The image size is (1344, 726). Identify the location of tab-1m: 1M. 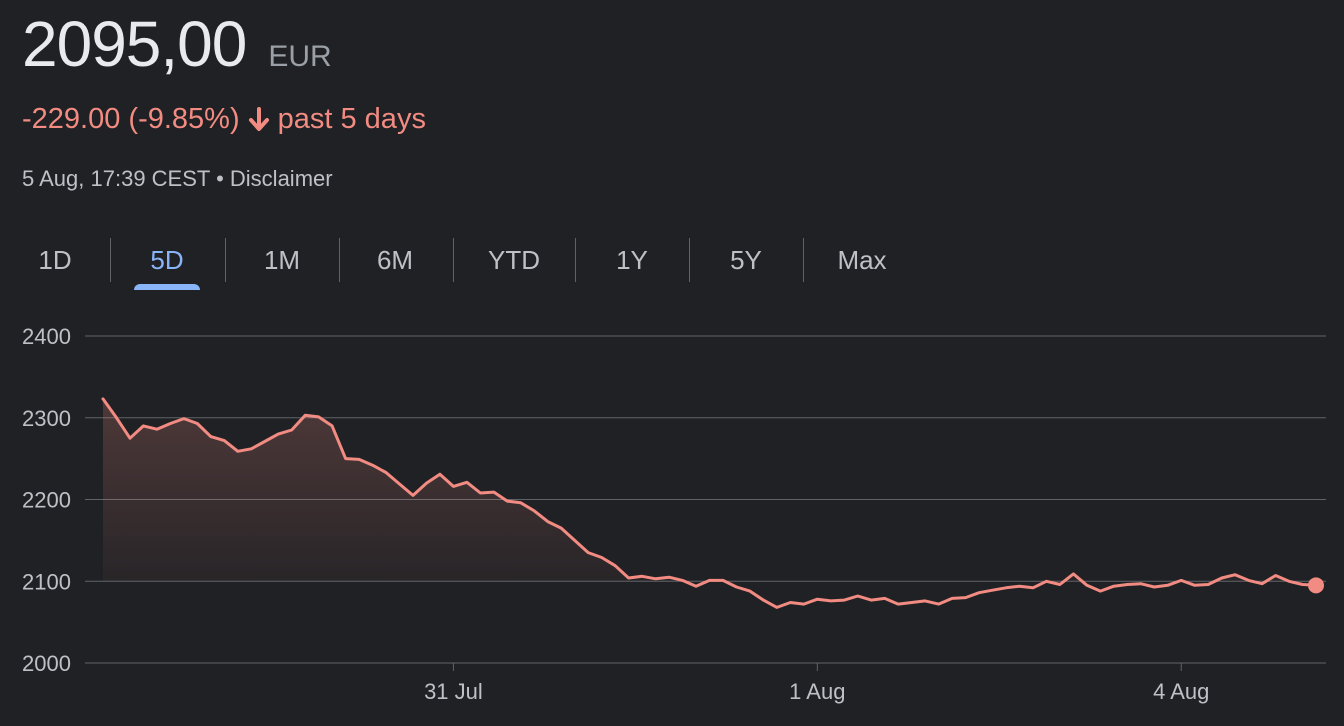
(282, 260).